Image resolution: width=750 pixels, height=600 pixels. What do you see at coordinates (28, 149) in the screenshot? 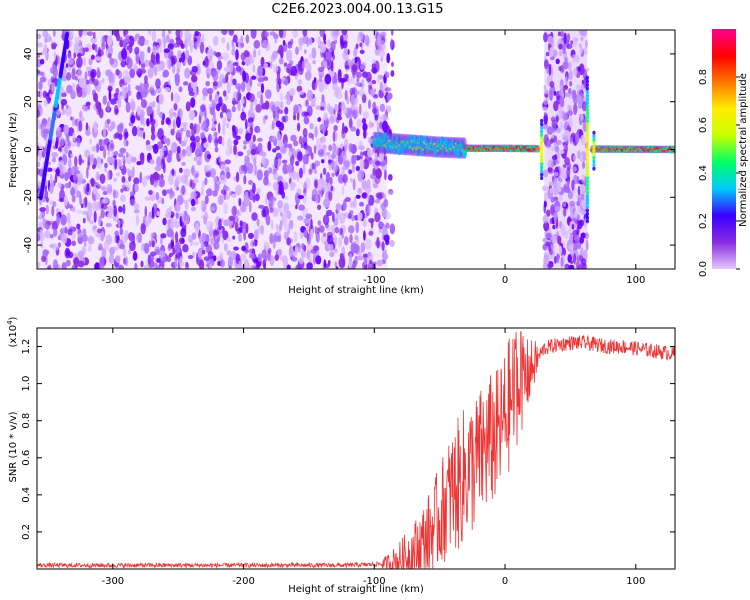
I see `spectrogram-y-tick-label: 0` at bounding box center [28, 149].